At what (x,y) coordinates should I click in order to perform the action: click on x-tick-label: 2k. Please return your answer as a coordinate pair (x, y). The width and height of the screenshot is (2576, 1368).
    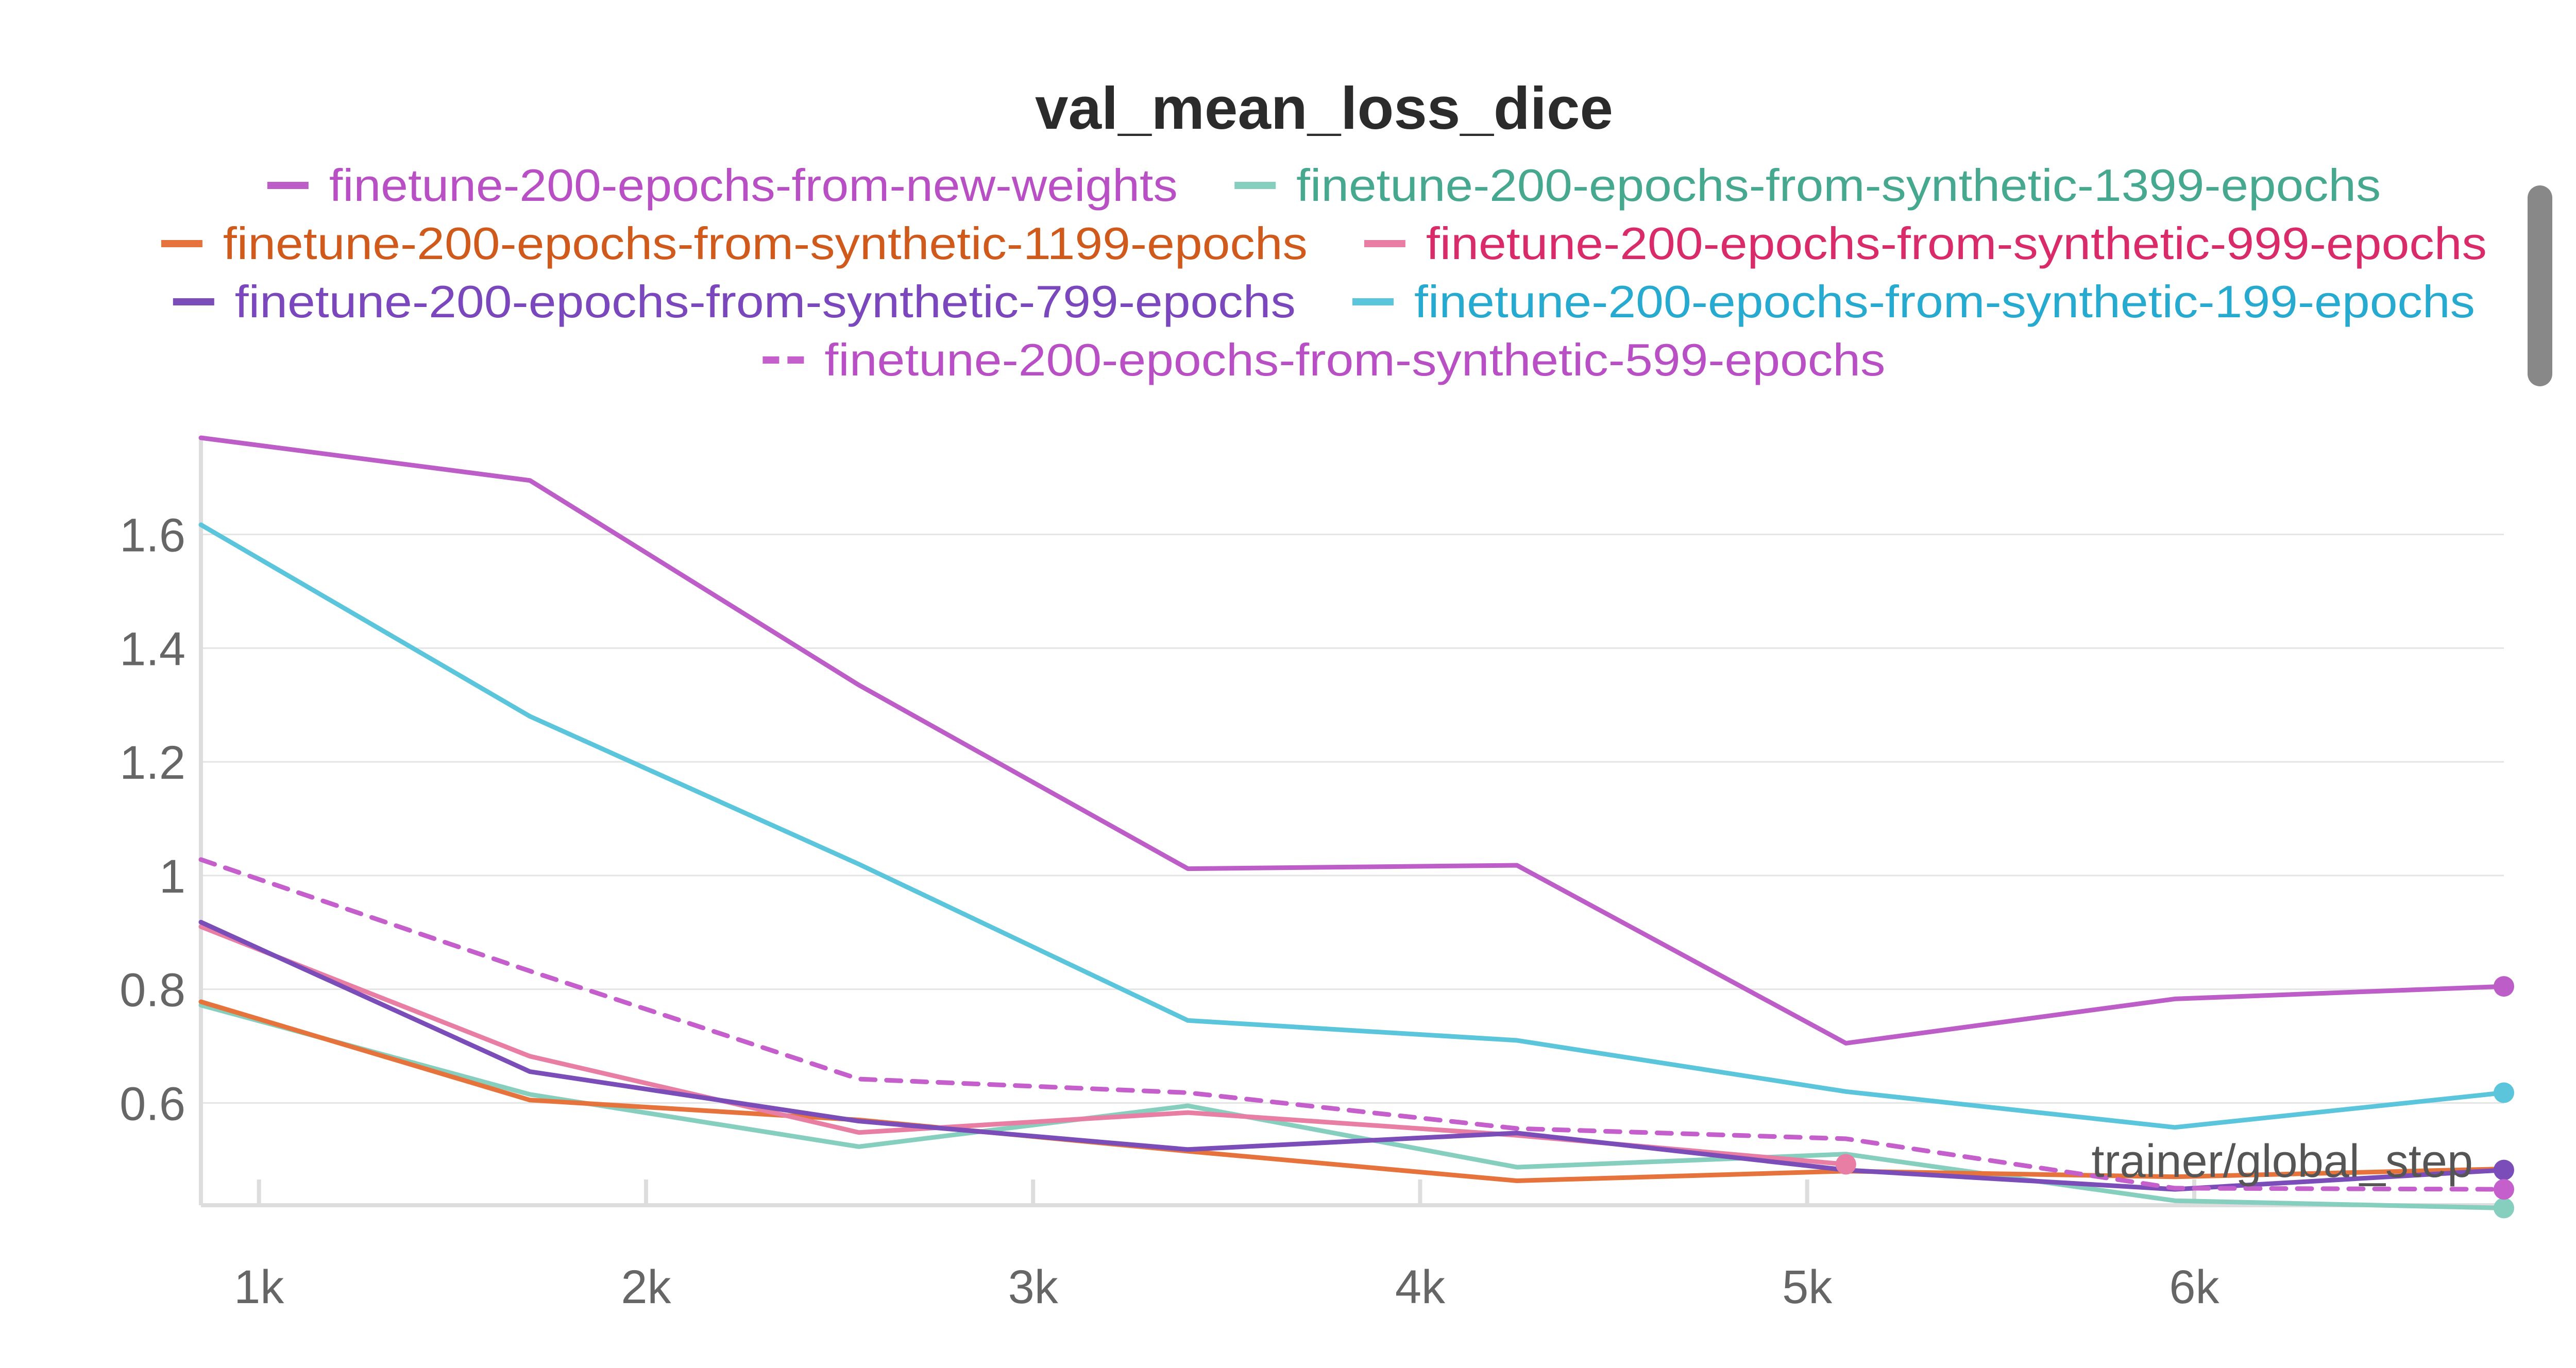
    Looking at the image, I should click on (646, 1287).